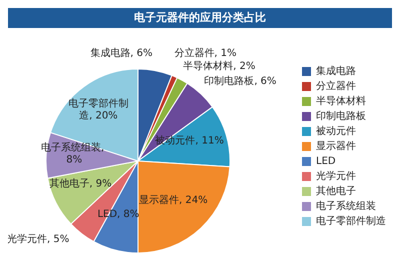 The width and height of the screenshot is (400, 272). Describe the element at coordinates (205, 53) in the screenshot. I see `data-label: 分立器件, 1%` at that location.